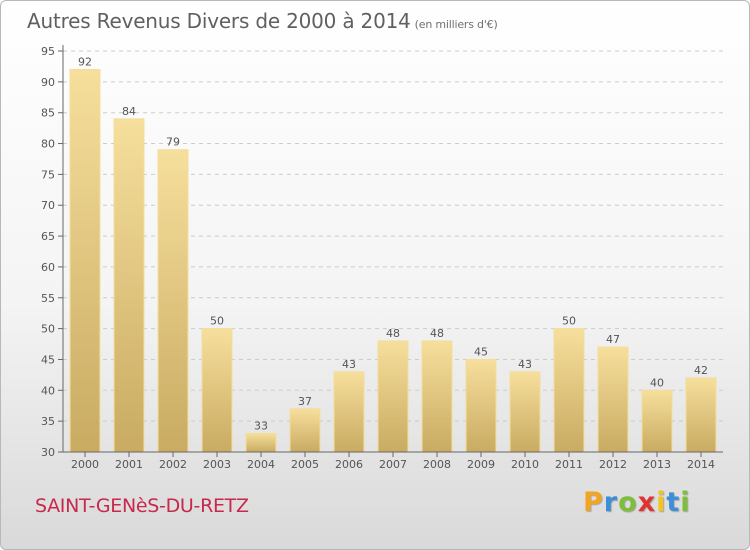 The image size is (750, 550). What do you see at coordinates (701, 370) in the screenshot?
I see `data-label-2014: 42` at bounding box center [701, 370].